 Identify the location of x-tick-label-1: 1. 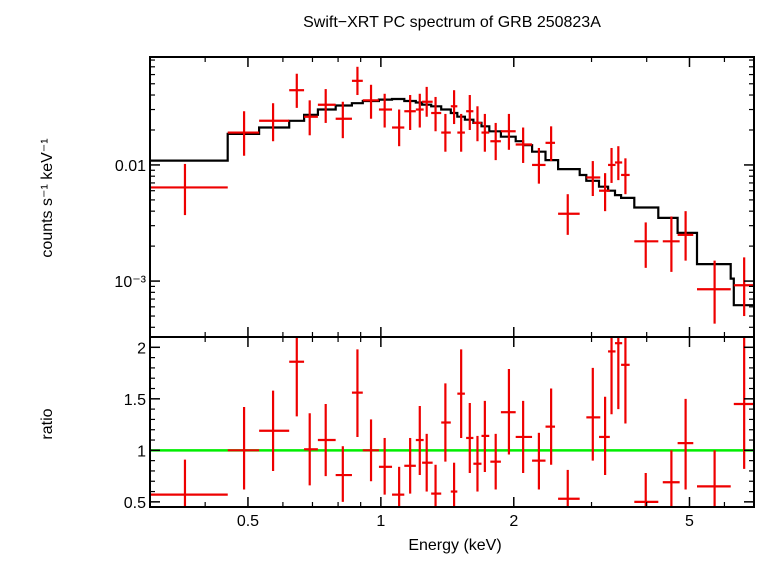
(380, 521).